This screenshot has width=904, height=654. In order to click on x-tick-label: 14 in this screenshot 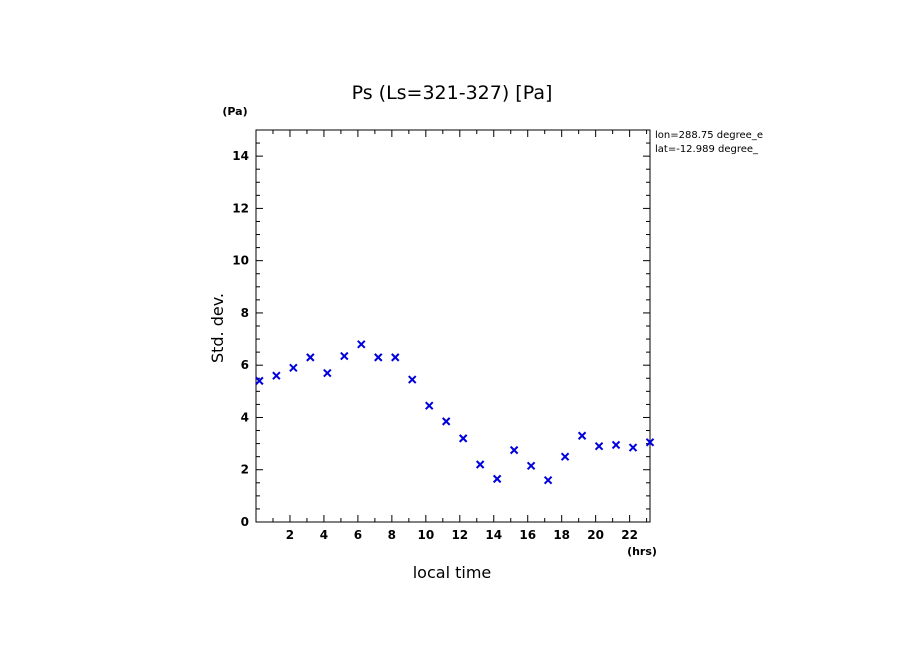, I will do `click(493, 535)`.